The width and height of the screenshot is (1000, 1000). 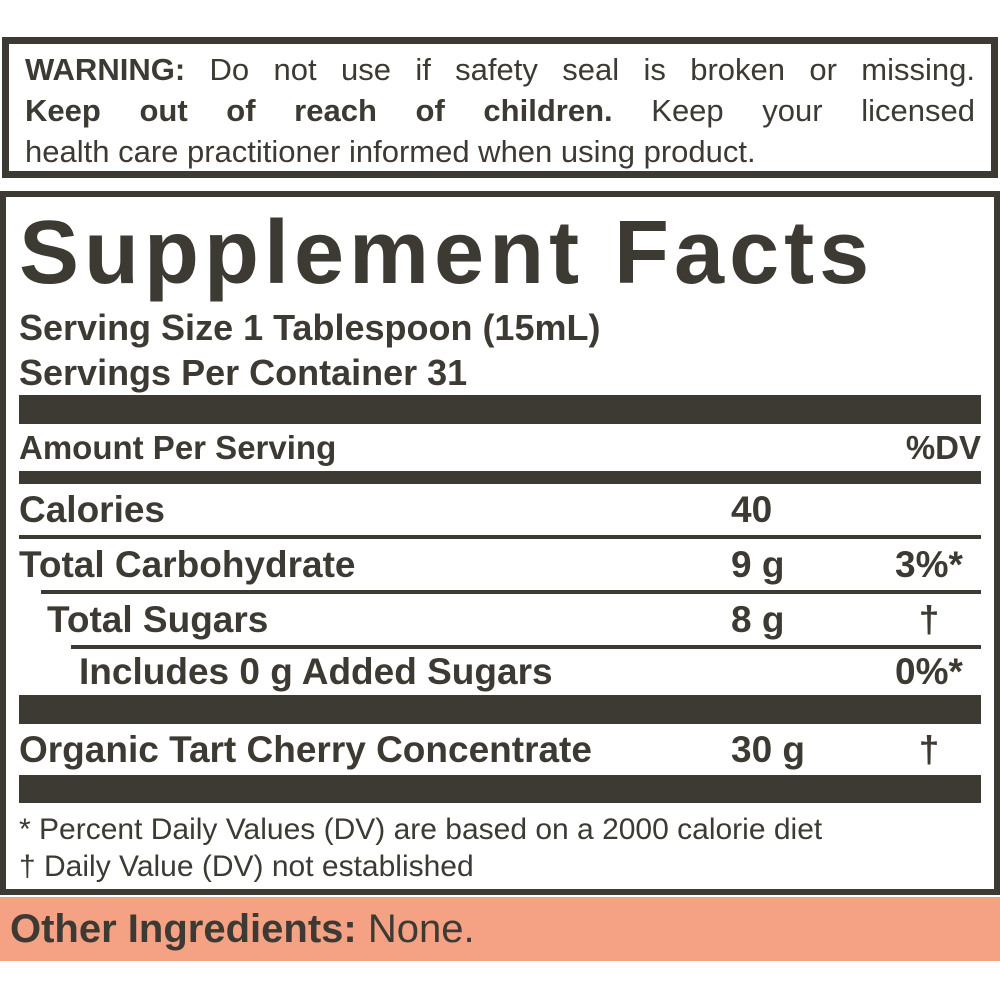 I want to click on servings-per-container: Servings Per Container 31, so click(x=243, y=372).